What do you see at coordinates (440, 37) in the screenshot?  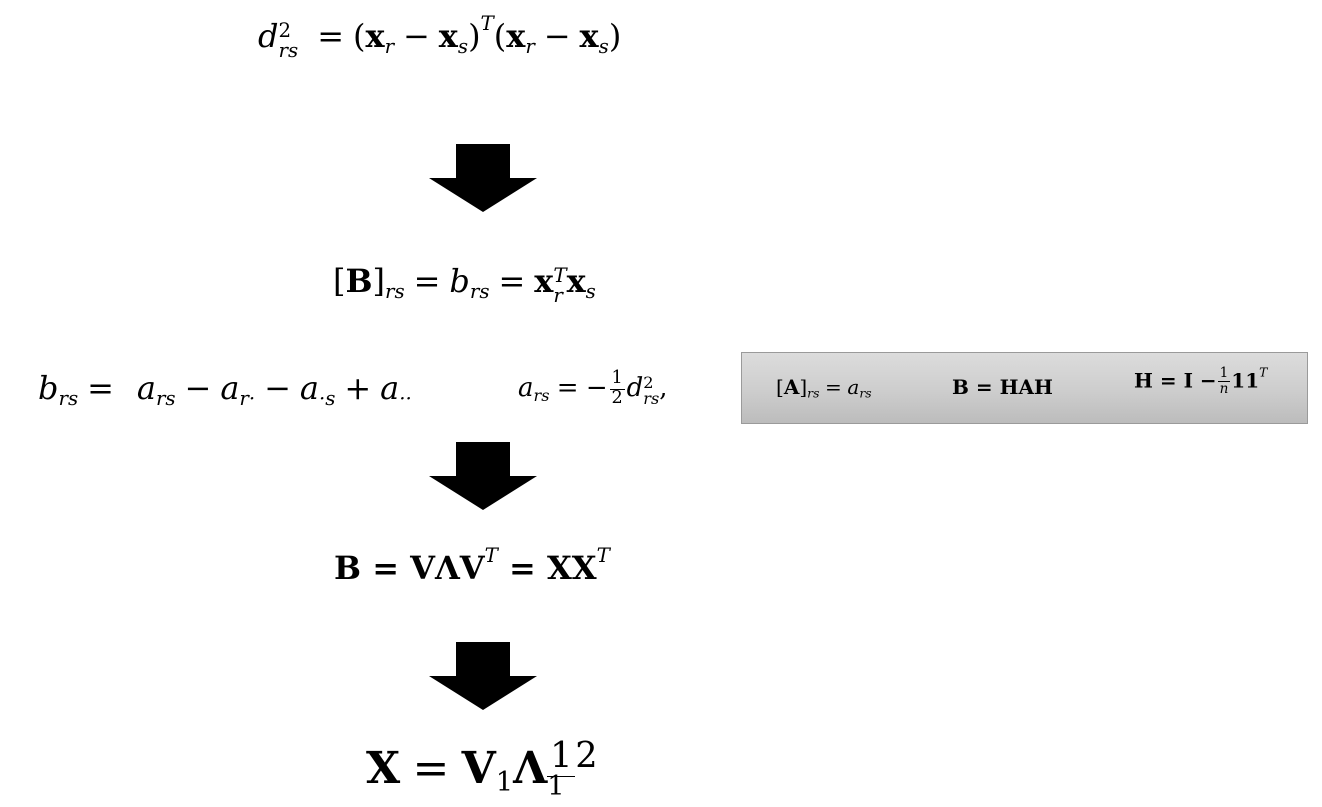 I see `distance-formula: d 2 rs = (xr − xs)T(xr − xs)` at bounding box center [440, 37].